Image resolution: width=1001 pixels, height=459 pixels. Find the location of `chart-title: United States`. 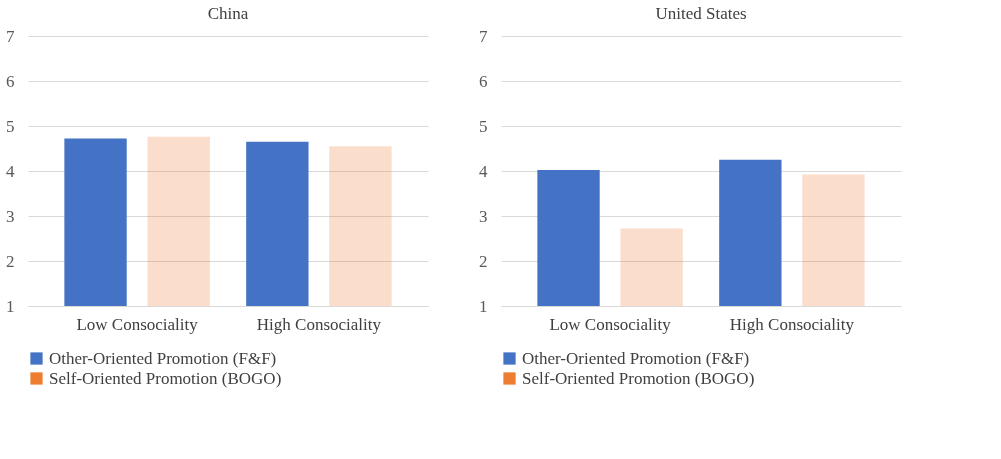

chart-title: United States is located at coordinates (701, 13).